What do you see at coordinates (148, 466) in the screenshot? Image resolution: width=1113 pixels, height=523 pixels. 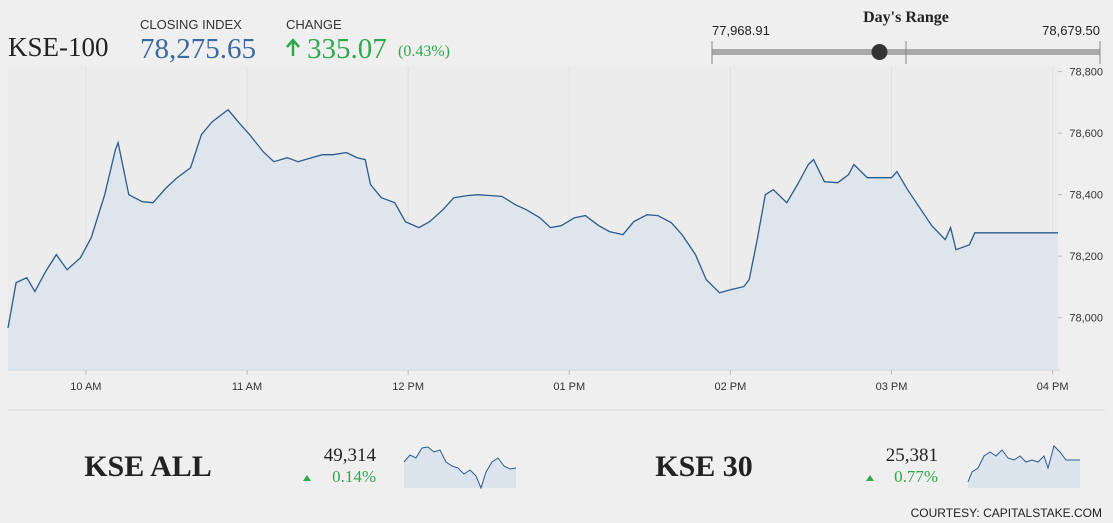 I see `index-name: KSE ALL` at bounding box center [148, 466].